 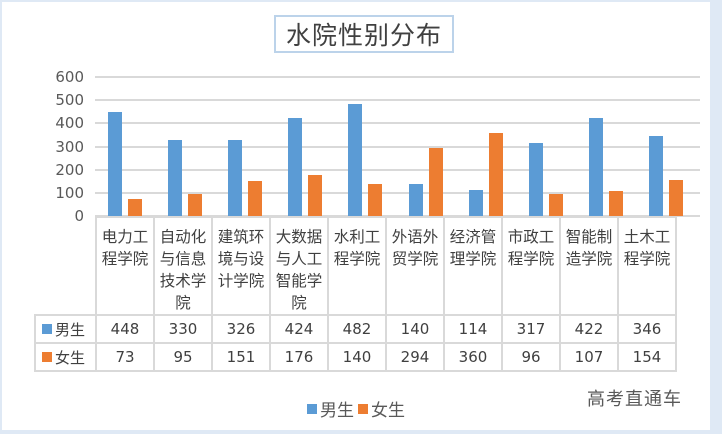 I want to click on value-cell: 424, so click(x=299, y=329).